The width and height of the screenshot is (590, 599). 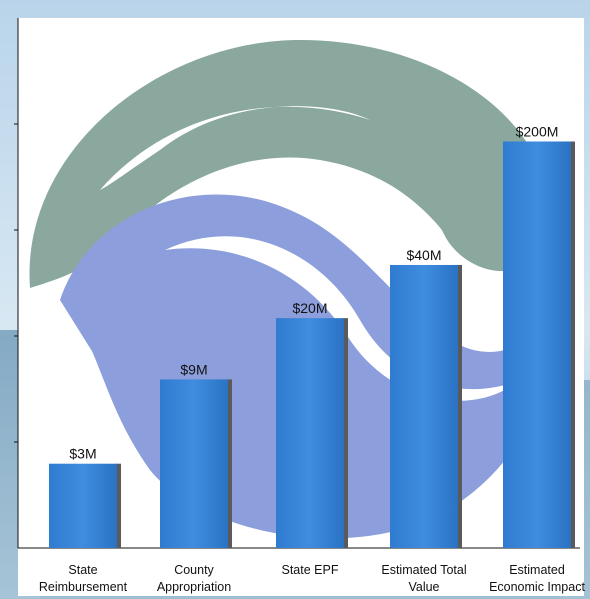 I want to click on value-label-4: $200M, so click(x=537, y=131).